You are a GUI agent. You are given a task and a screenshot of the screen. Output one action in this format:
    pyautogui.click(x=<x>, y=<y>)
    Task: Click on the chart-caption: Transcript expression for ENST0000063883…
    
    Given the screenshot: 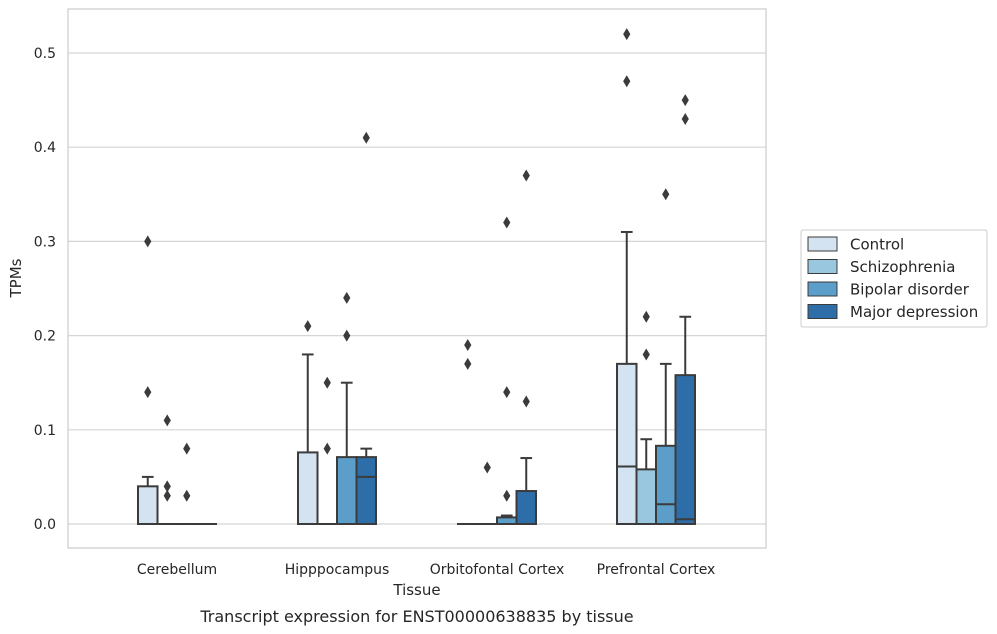 What is the action you would take?
    pyautogui.click(x=416, y=616)
    